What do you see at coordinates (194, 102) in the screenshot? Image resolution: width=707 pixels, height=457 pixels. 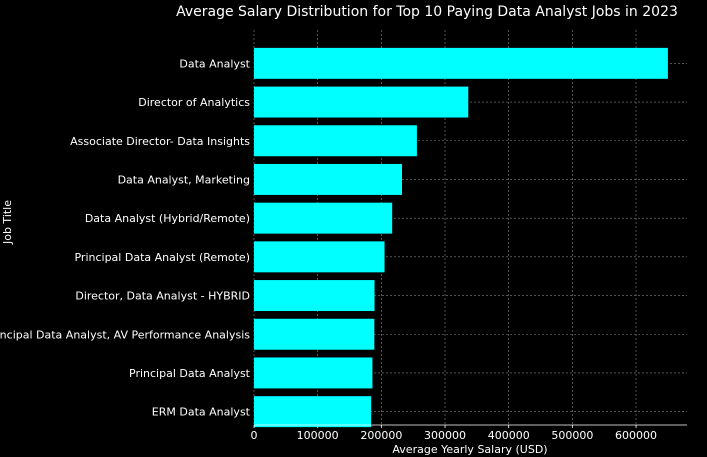 I see `y-tick-label: Director of Analytics` at bounding box center [194, 102].